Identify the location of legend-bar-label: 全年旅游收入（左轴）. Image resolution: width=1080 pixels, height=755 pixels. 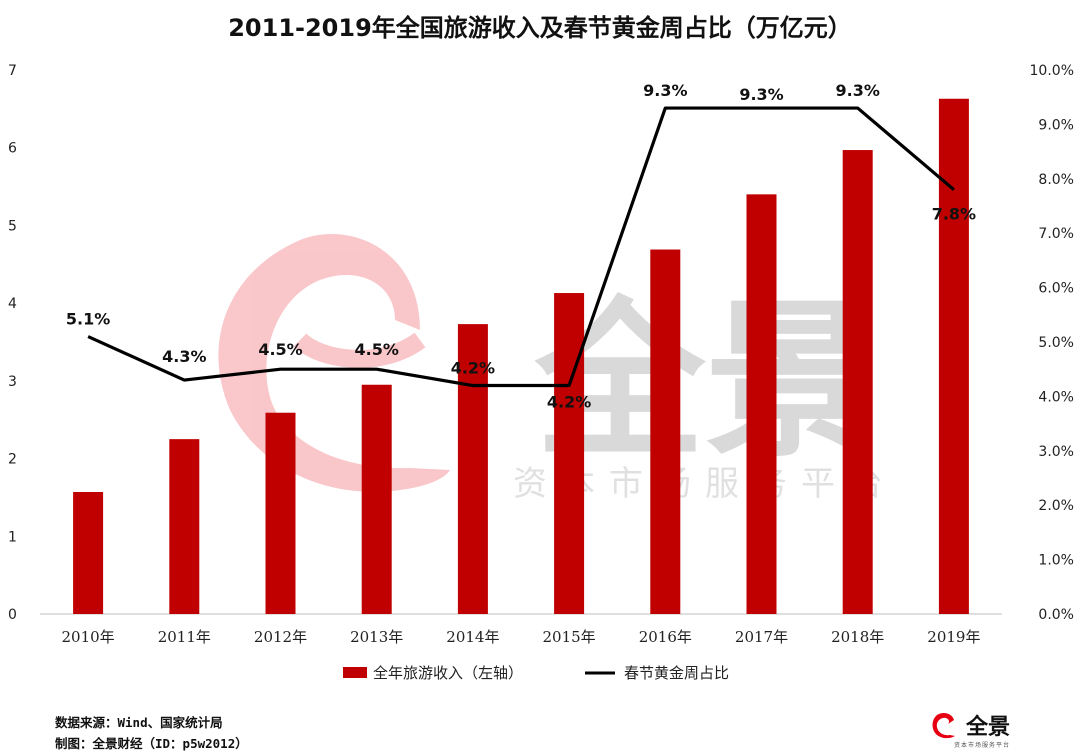
(448, 673).